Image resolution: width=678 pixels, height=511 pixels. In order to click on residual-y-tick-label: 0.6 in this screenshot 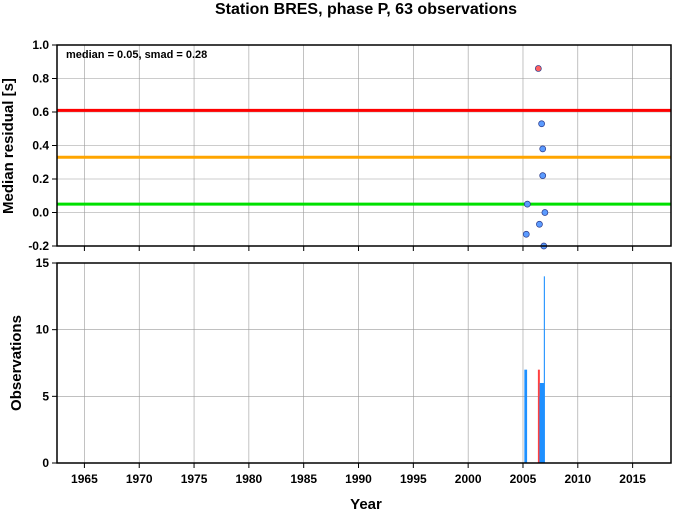, I will do `click(40, 112)`.